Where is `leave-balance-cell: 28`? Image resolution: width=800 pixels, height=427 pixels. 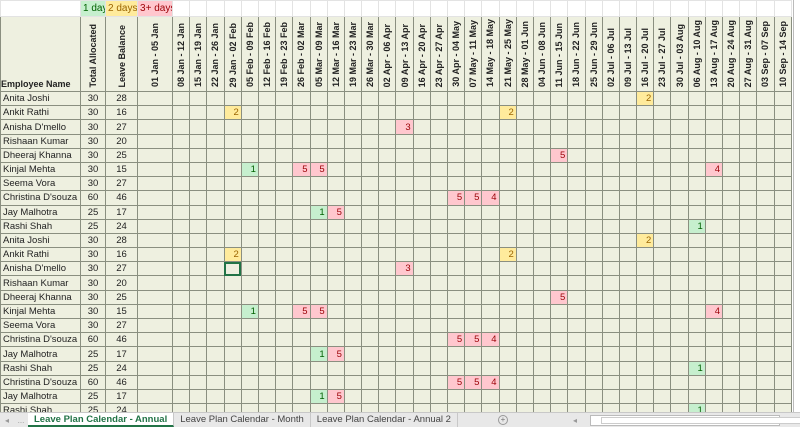 leave-balance-cell: 28 is located at coordinates (122, 99).